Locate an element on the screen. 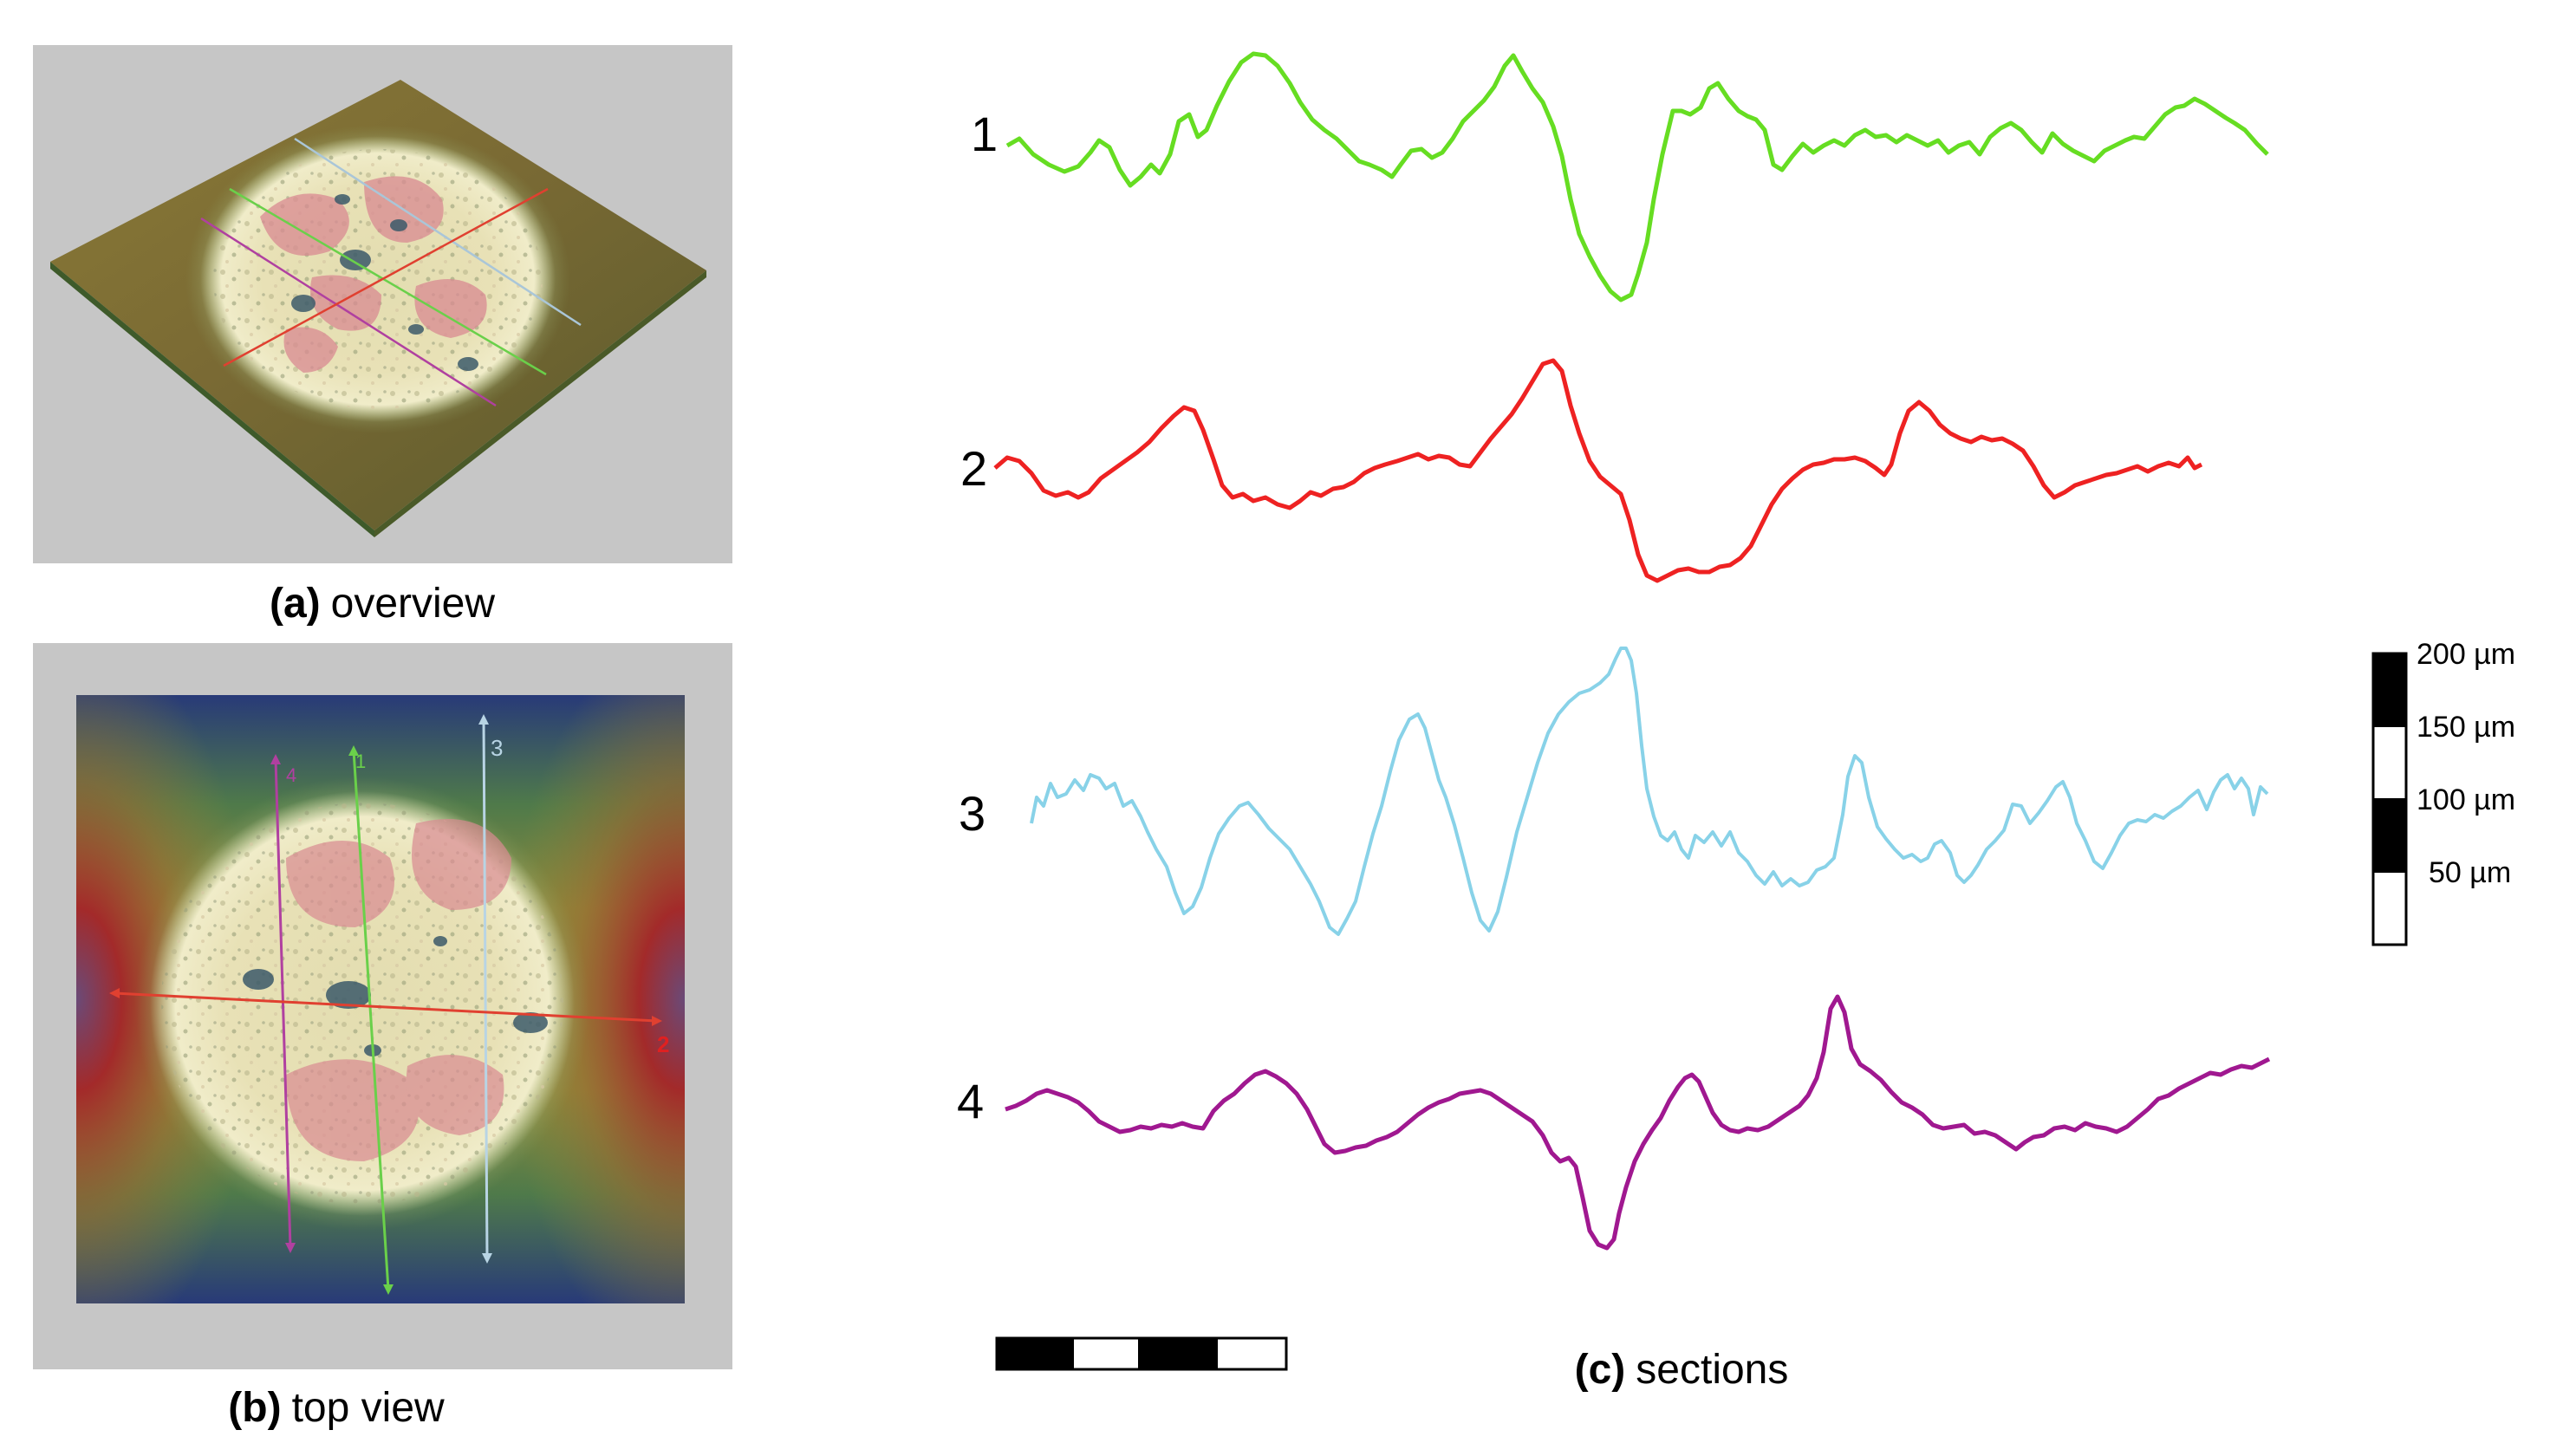 The width and height of the screenshot is (2576, 1456). top-view-marker-4: 4 is located at coordinates (291, 775).